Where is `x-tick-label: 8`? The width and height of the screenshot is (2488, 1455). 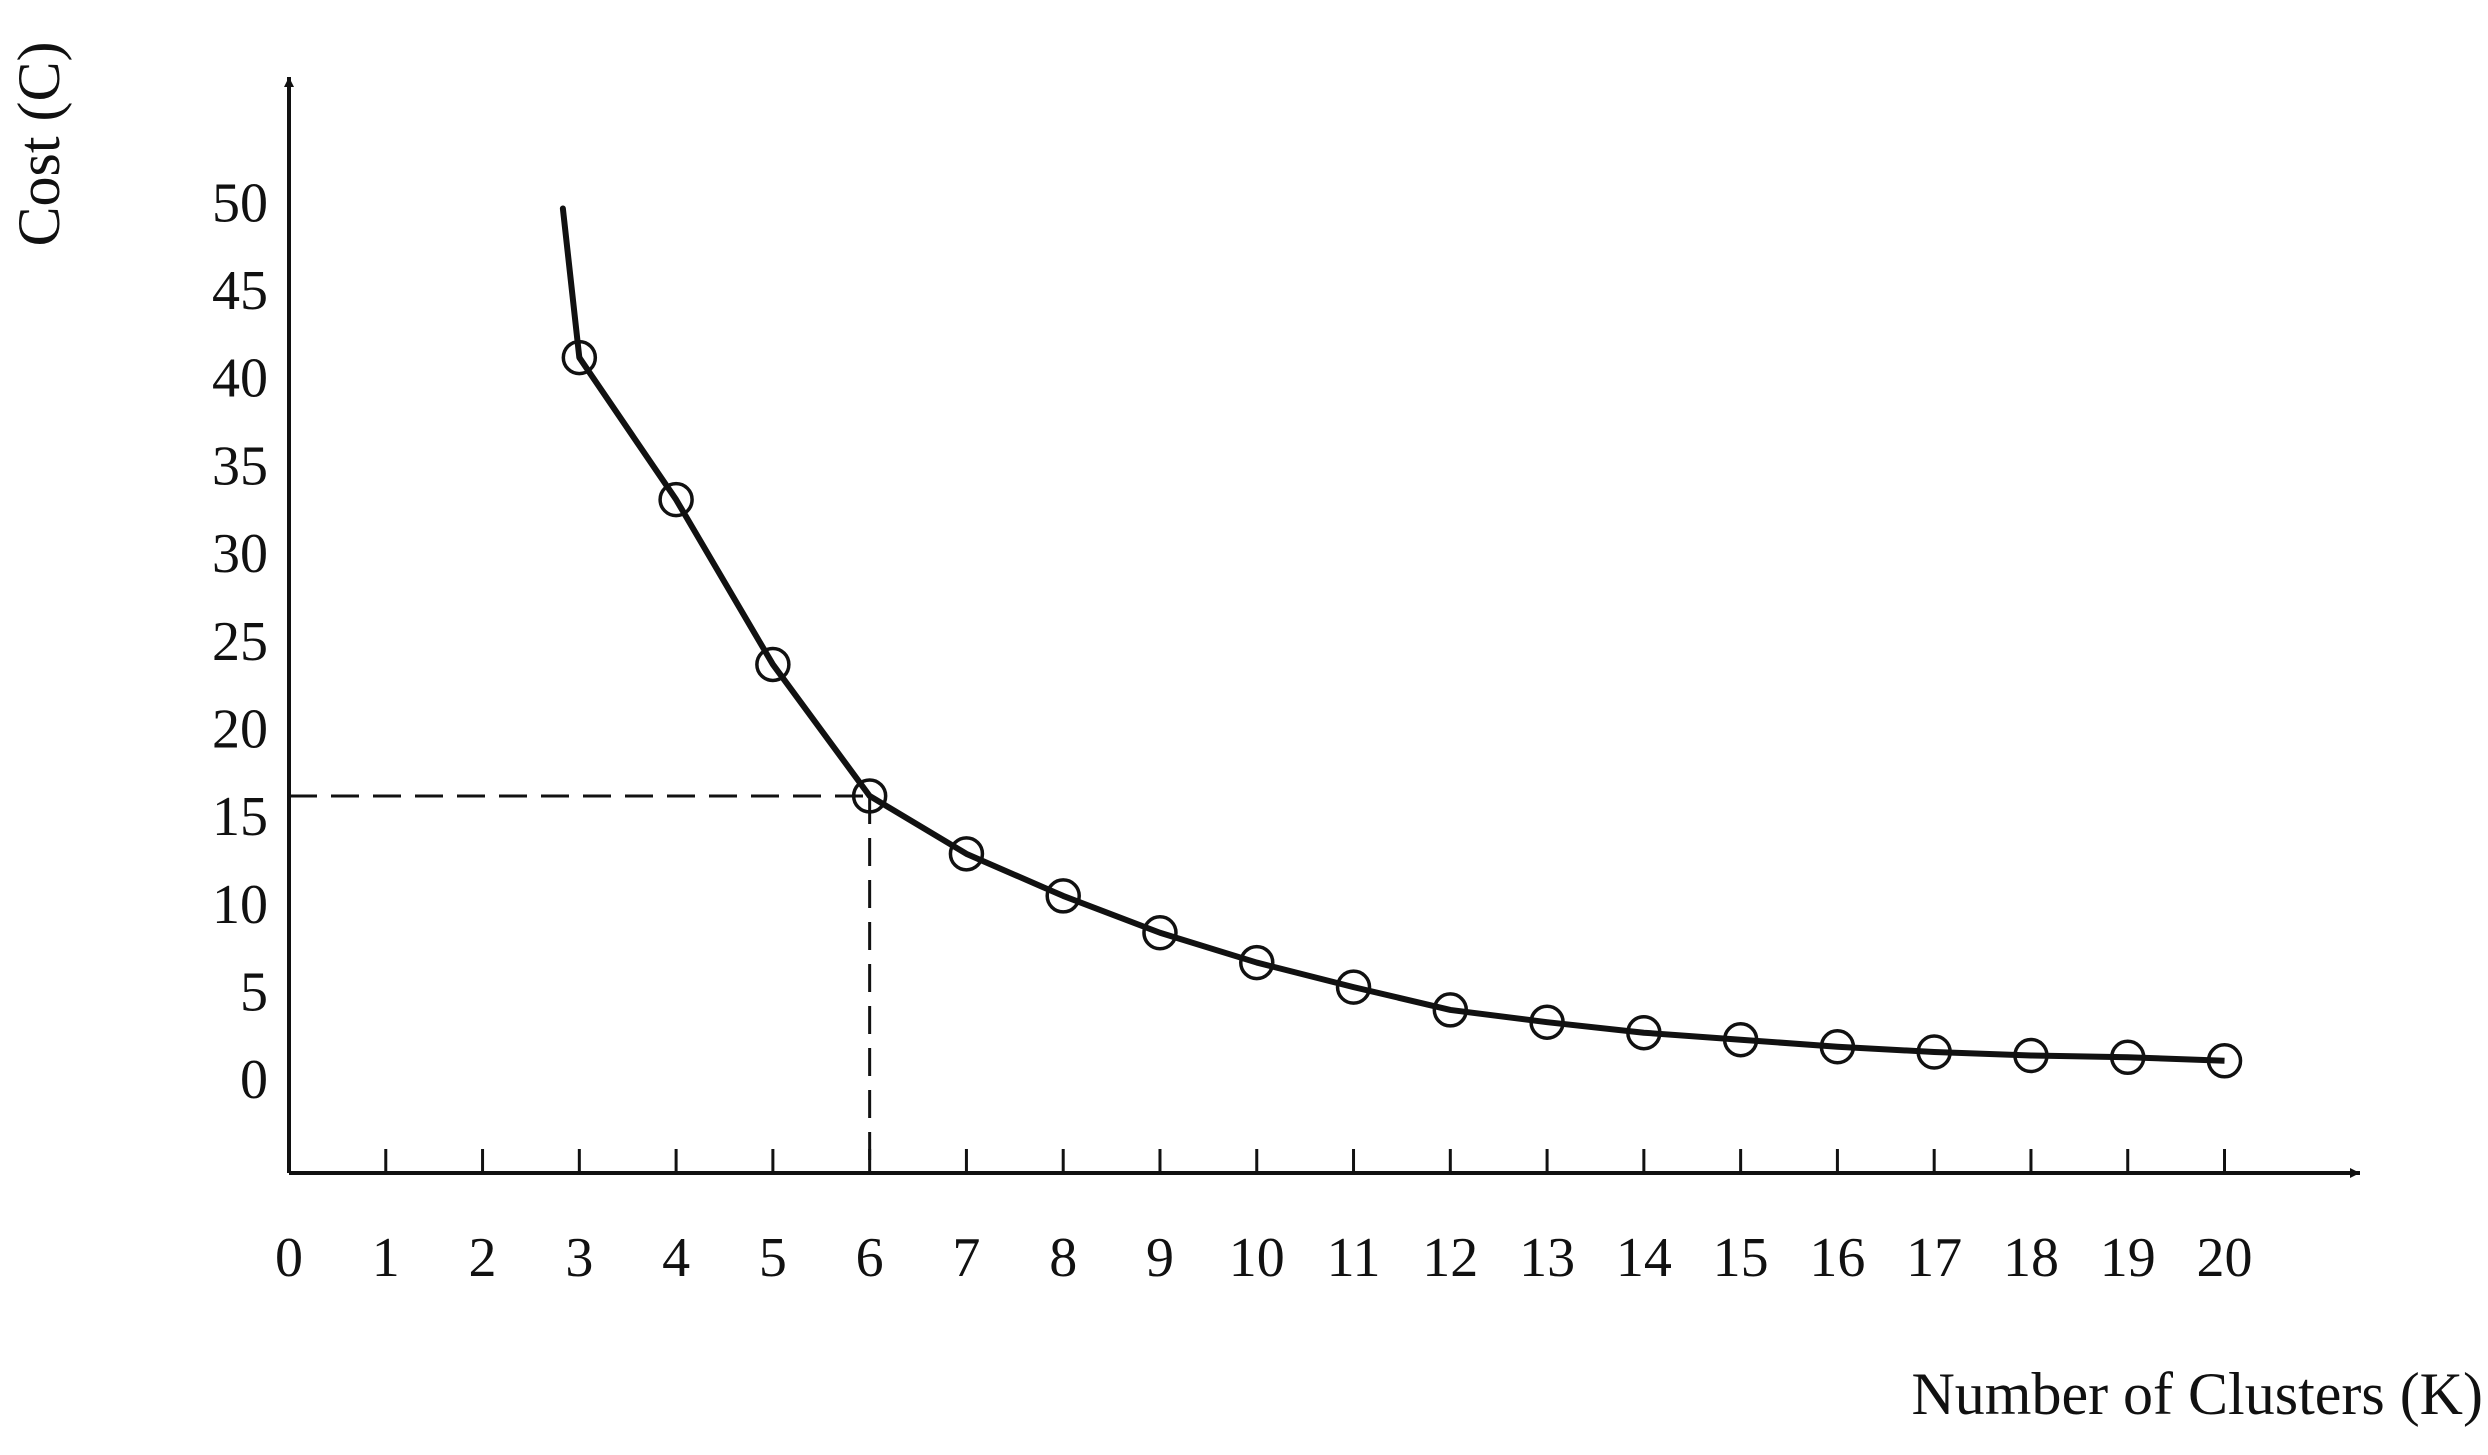 x-tick-label: 8 is located at coordinates (1063, 1258).